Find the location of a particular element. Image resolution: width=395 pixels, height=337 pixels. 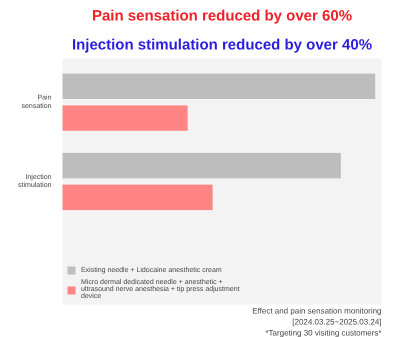

chart-title: Pain sensation reduced by over 60% is located at coordinates (222, 16).